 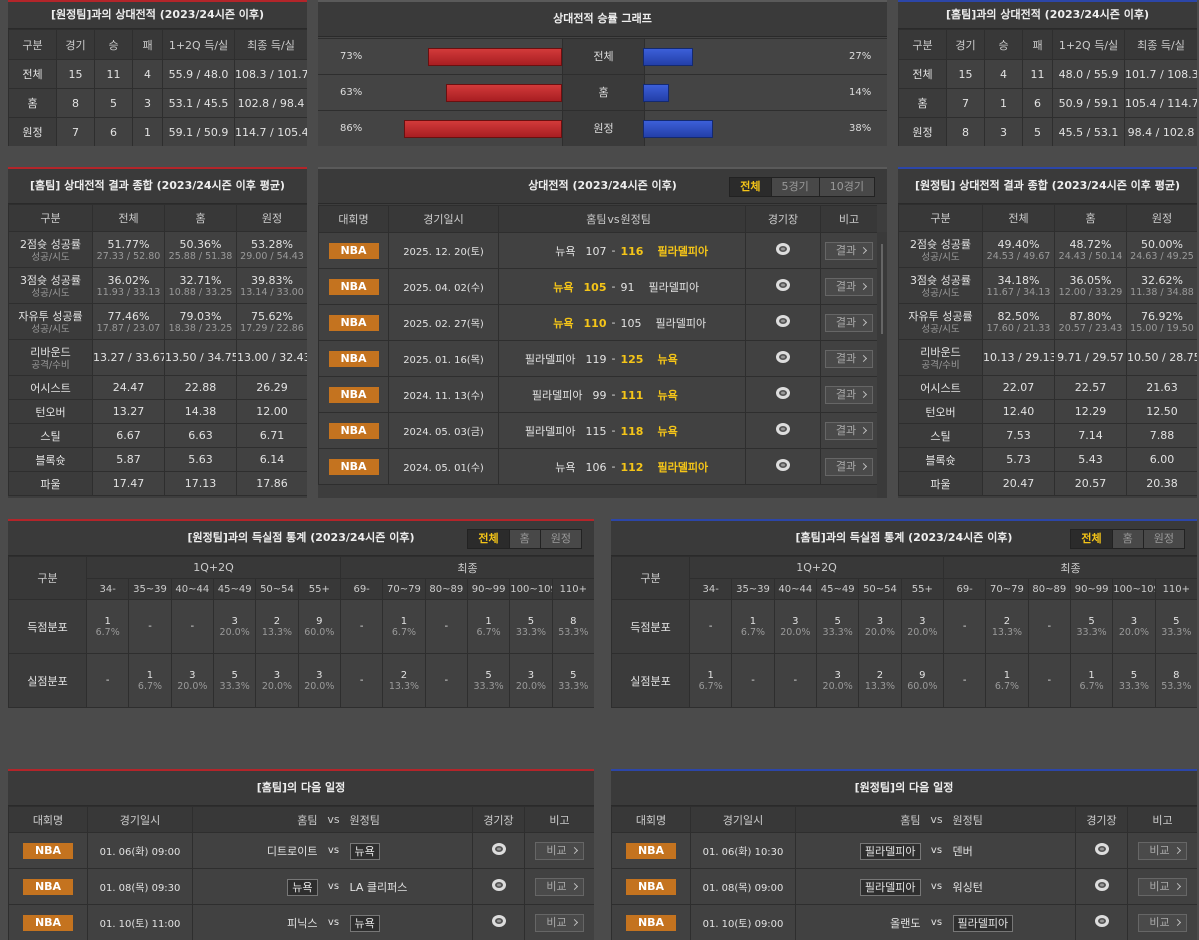 What do you see at coordinates (128, 357) in the screenshot?
I see `cell: 13.27 / 33.67` at bounding box center [128, 357].